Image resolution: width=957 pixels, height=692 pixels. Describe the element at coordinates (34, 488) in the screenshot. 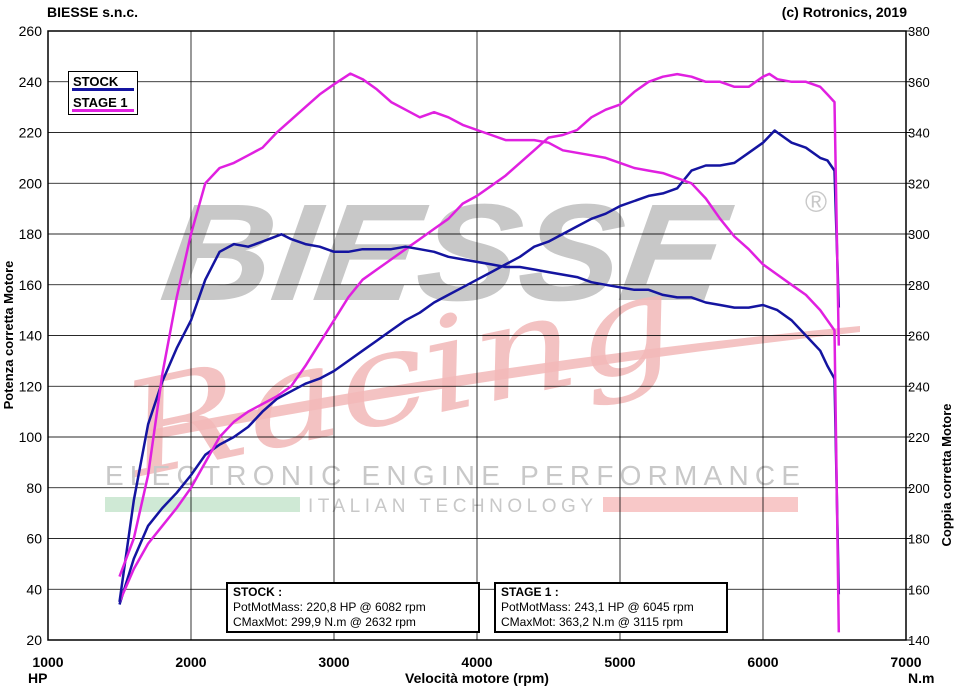

I see `y-left-tick-label-80: 80` at that location.